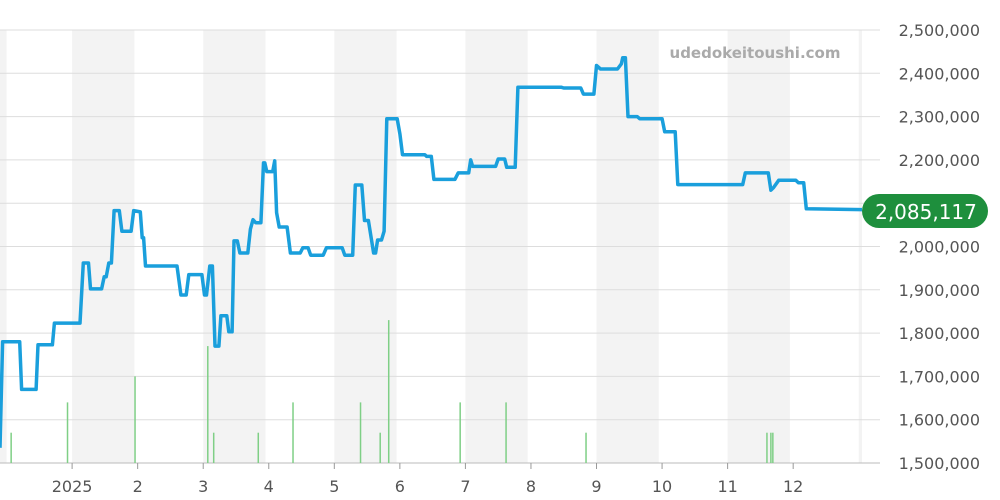 This screenshot has height=500, width=1000. What do you see at coordinates (727, 486) in the screenshot?
I see `x-tick-label: 11` at bounding box center [727, 486].